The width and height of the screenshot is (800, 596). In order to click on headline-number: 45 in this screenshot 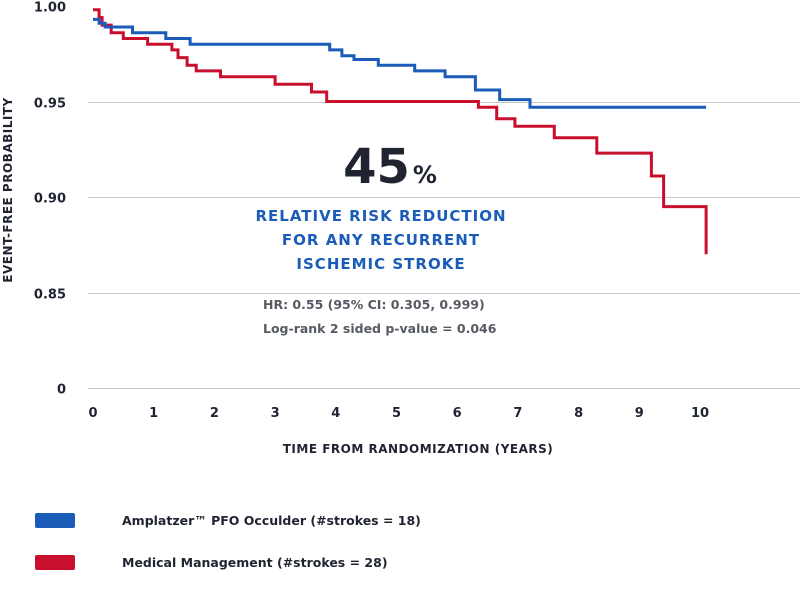, I will do `click(376, 167)`.